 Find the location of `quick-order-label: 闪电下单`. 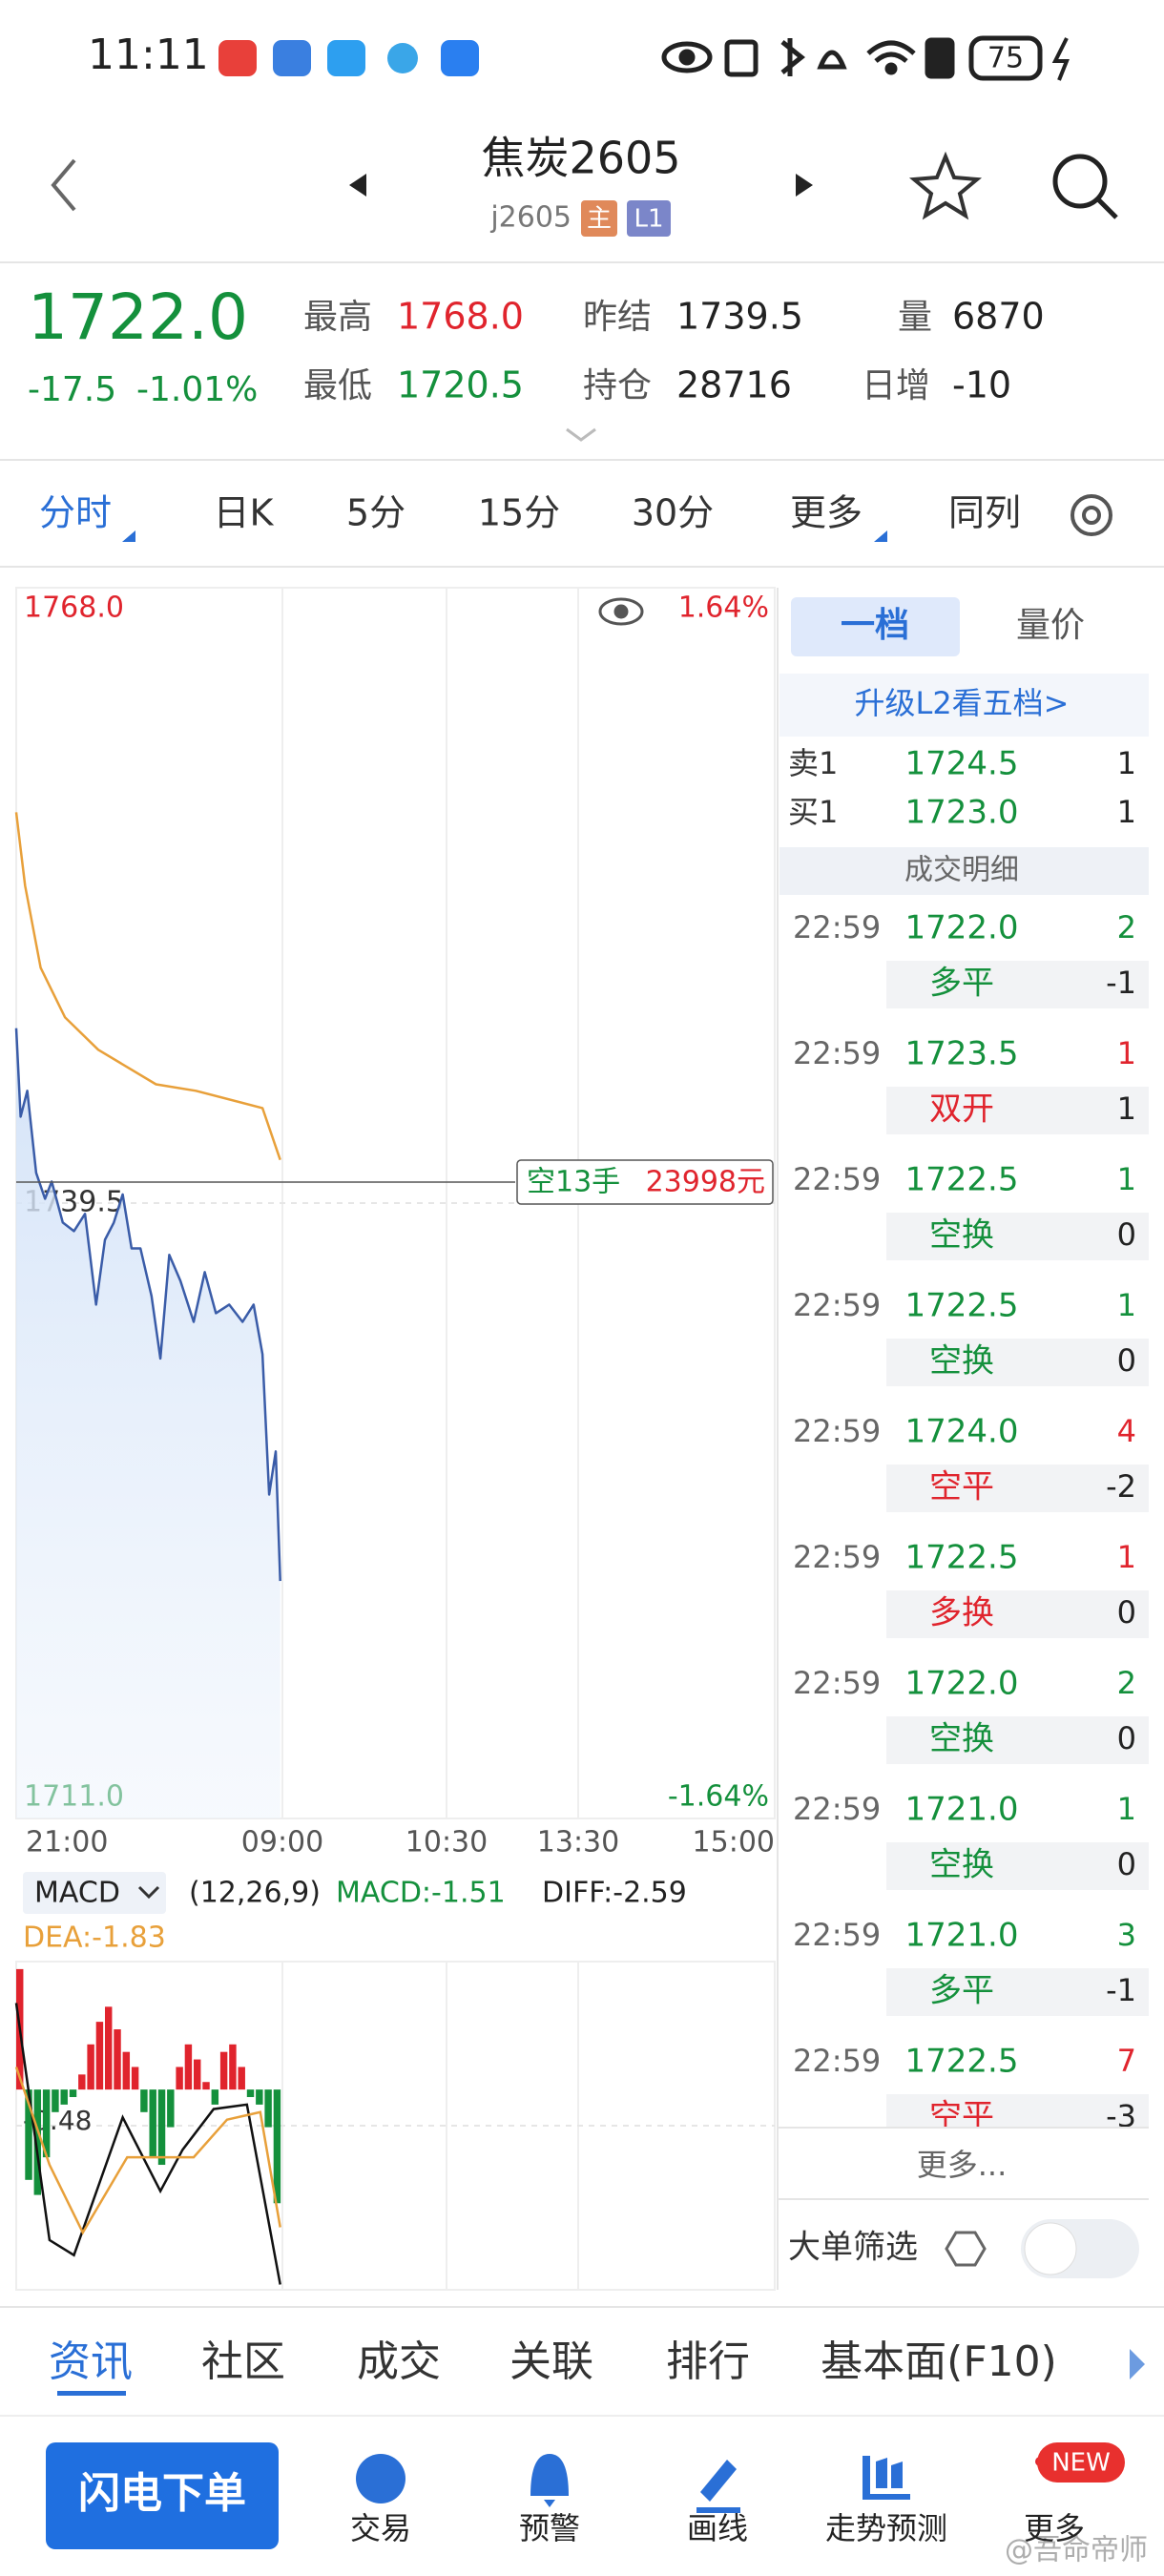

quick-order-label: 闪电下单 is located at coordinates (162, 2493).